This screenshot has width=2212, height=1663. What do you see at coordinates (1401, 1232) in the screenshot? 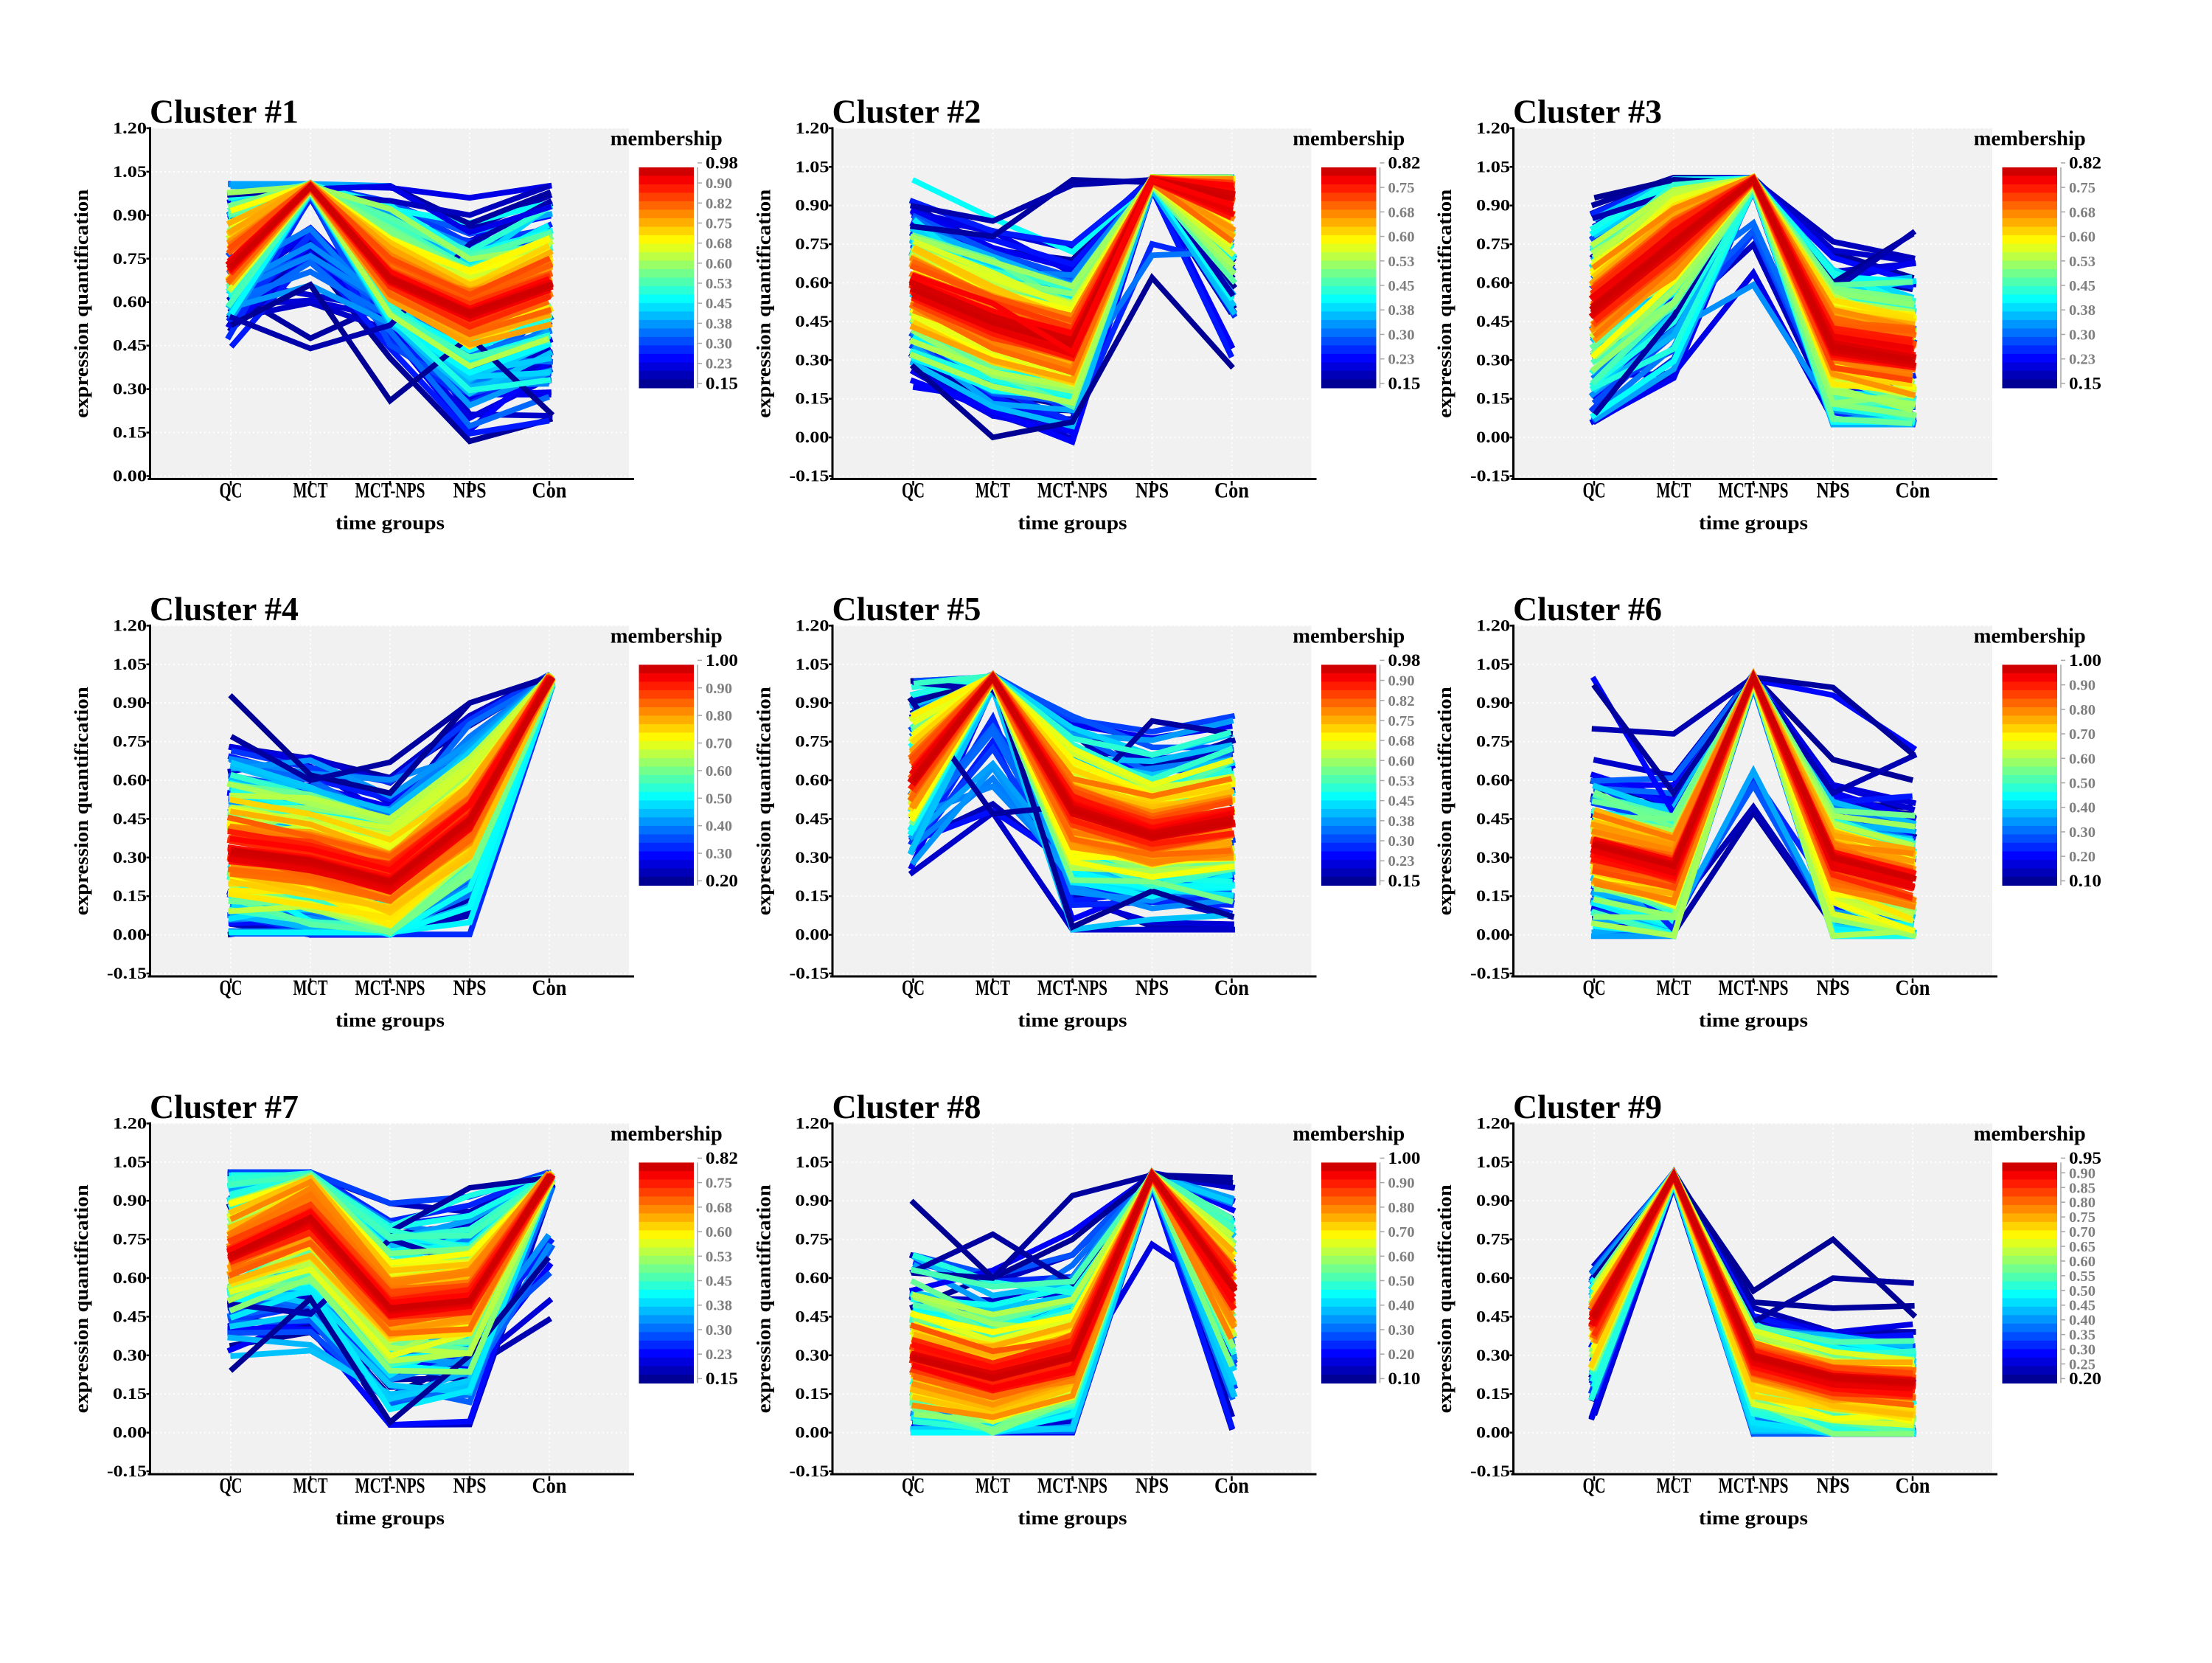
I see `svg-text: 0.70` at bounding box center [1401, 1232].